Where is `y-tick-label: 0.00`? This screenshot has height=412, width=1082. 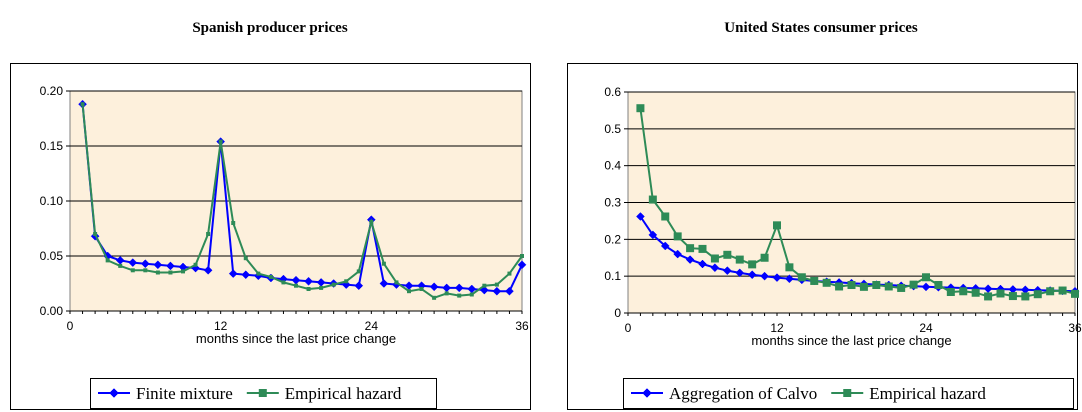
y-tick-label: 0.00 is located at coordinates (52, 311).